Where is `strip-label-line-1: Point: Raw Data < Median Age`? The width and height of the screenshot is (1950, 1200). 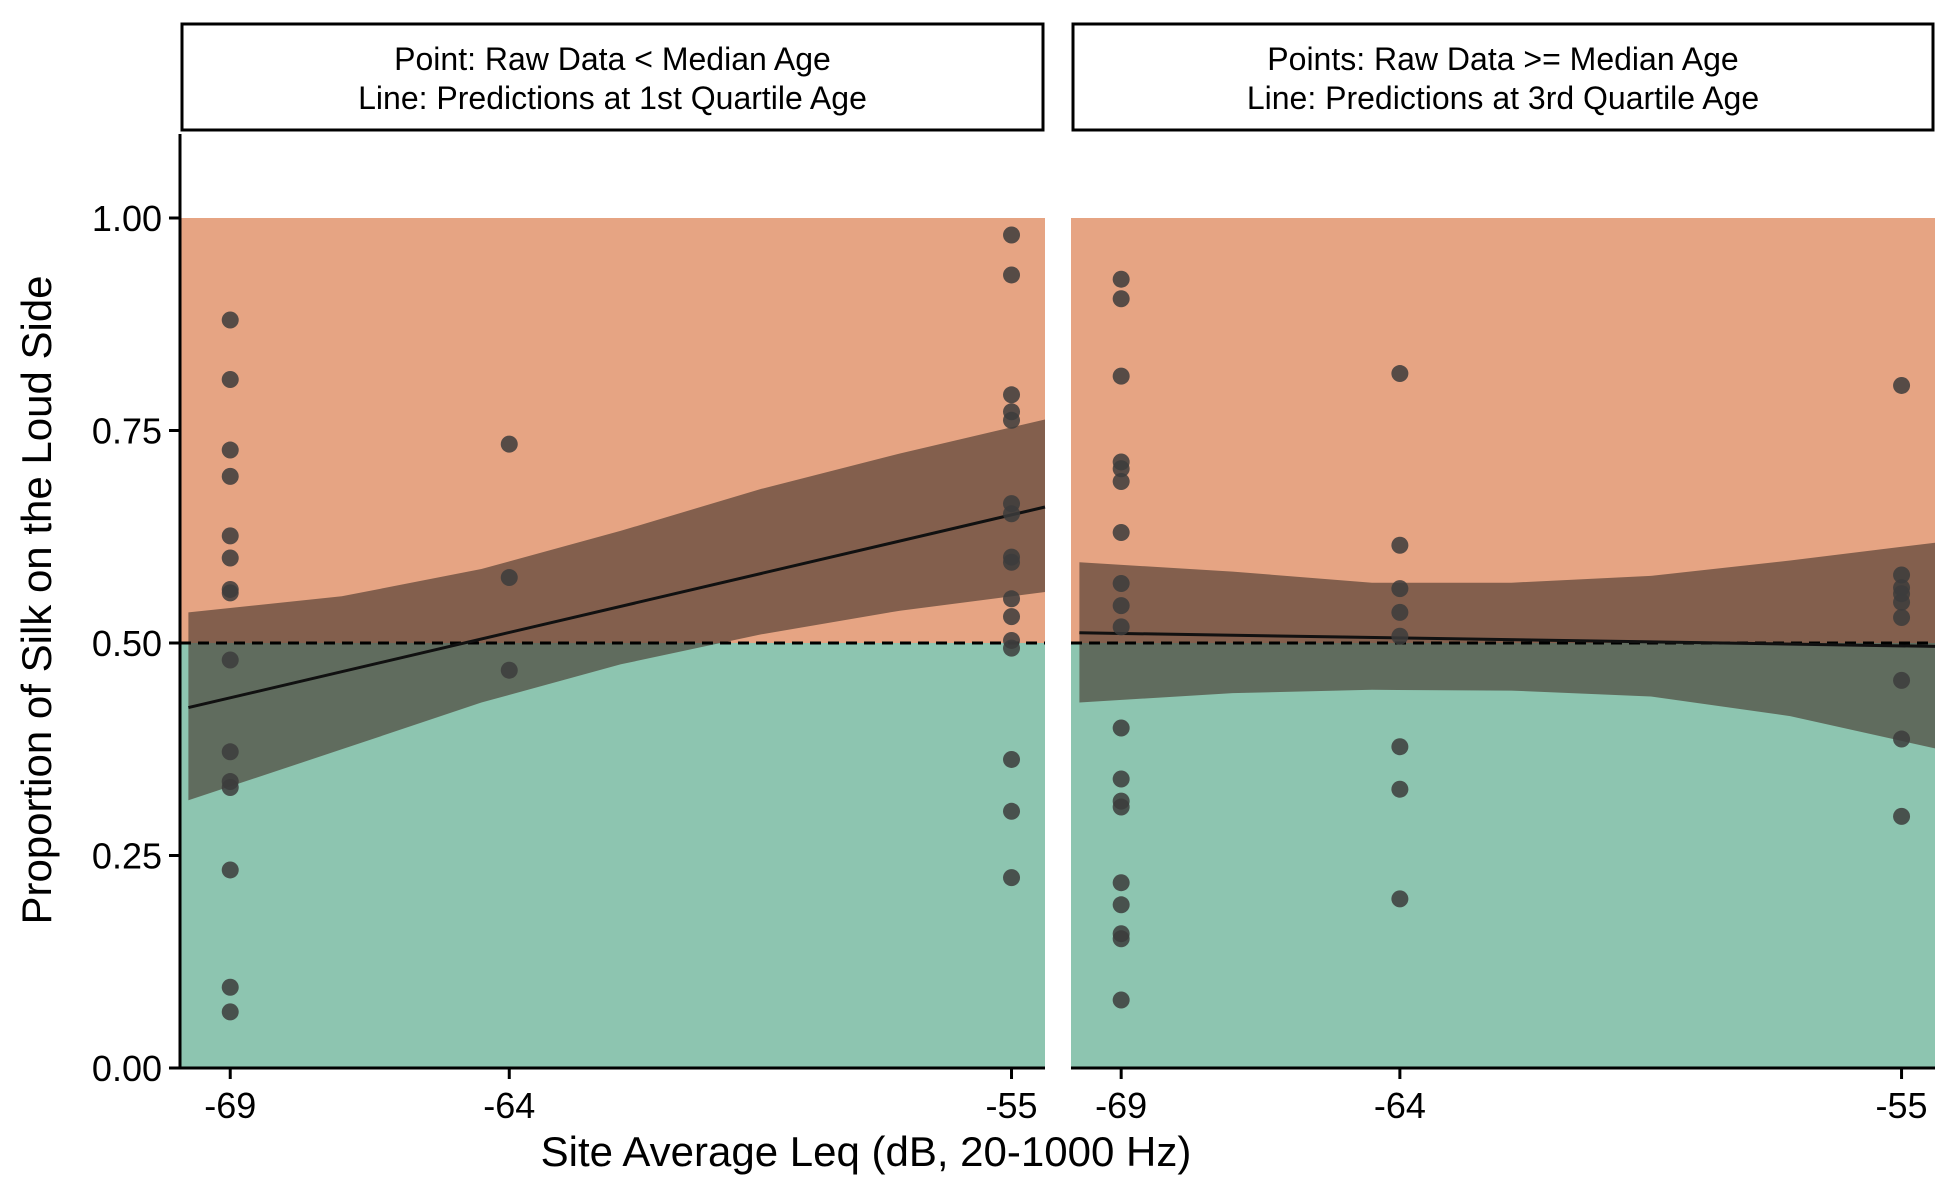
strip-label-line-1: Point: Raw Data < Median Age is located at coordinates (612, 59).